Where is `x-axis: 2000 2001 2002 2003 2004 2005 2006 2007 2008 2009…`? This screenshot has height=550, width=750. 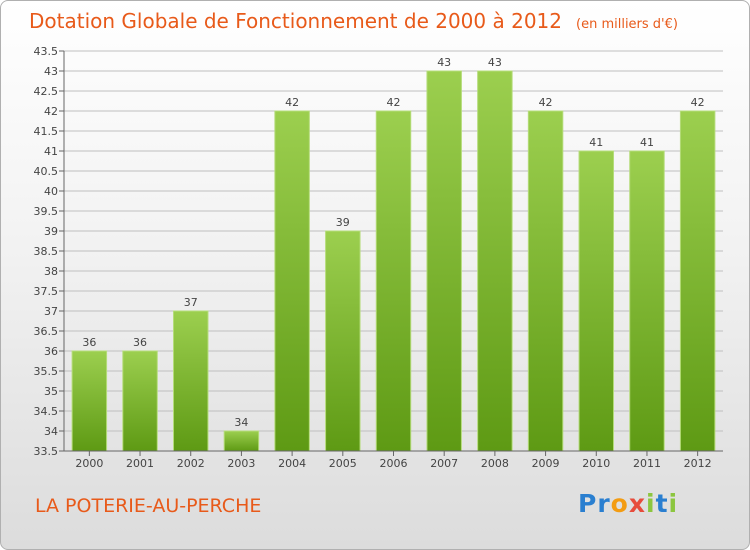
x-axis: 2000 2001 2002 2003 2004 2005 2006 2007 2008 2009… is located at coordinates (393, 460).